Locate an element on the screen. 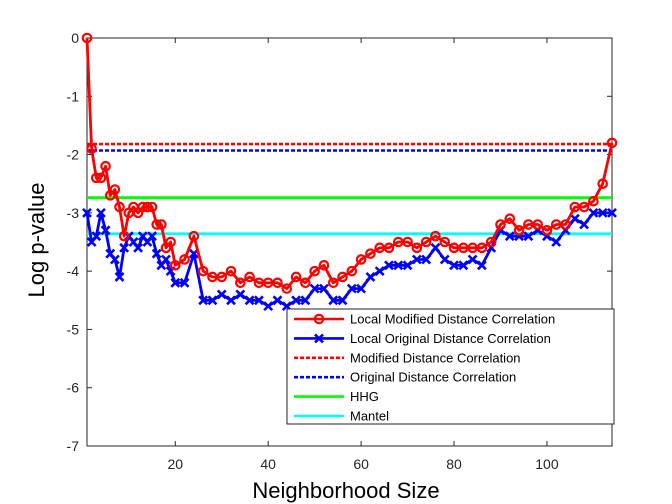  legend-label: Mantel is located at coordinates (369, 416).